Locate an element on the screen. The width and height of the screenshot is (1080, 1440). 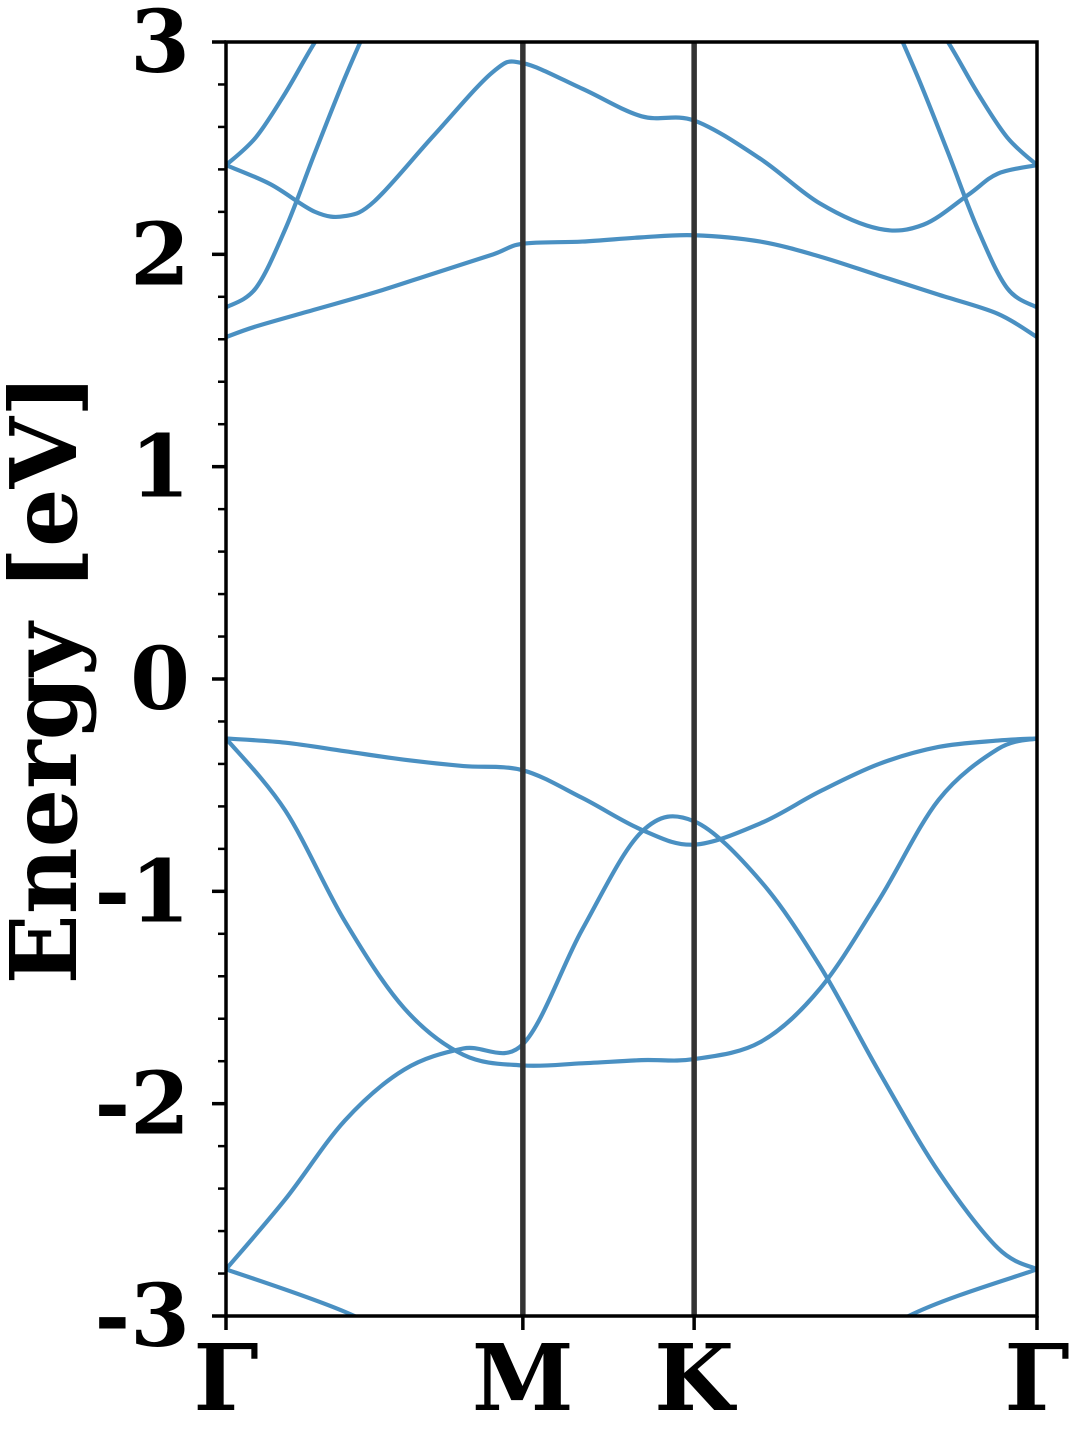
y-axis-ticks: -3 -2 -1 0 1 2 3 is located at coordinates (160, 683).